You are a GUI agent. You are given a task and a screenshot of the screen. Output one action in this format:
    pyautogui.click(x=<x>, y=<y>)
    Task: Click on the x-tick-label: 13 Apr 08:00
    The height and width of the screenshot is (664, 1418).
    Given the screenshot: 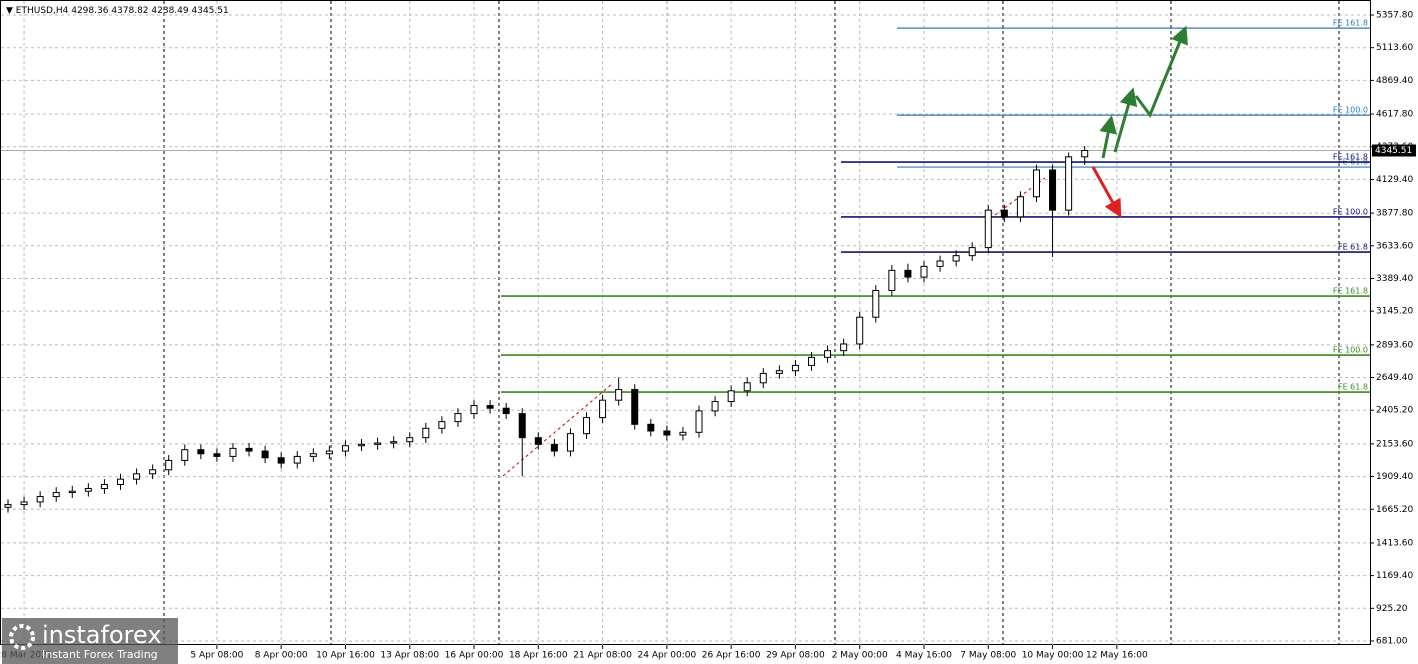 What is the action you would take?
    pyautogui.click(x=409, y=656)
    